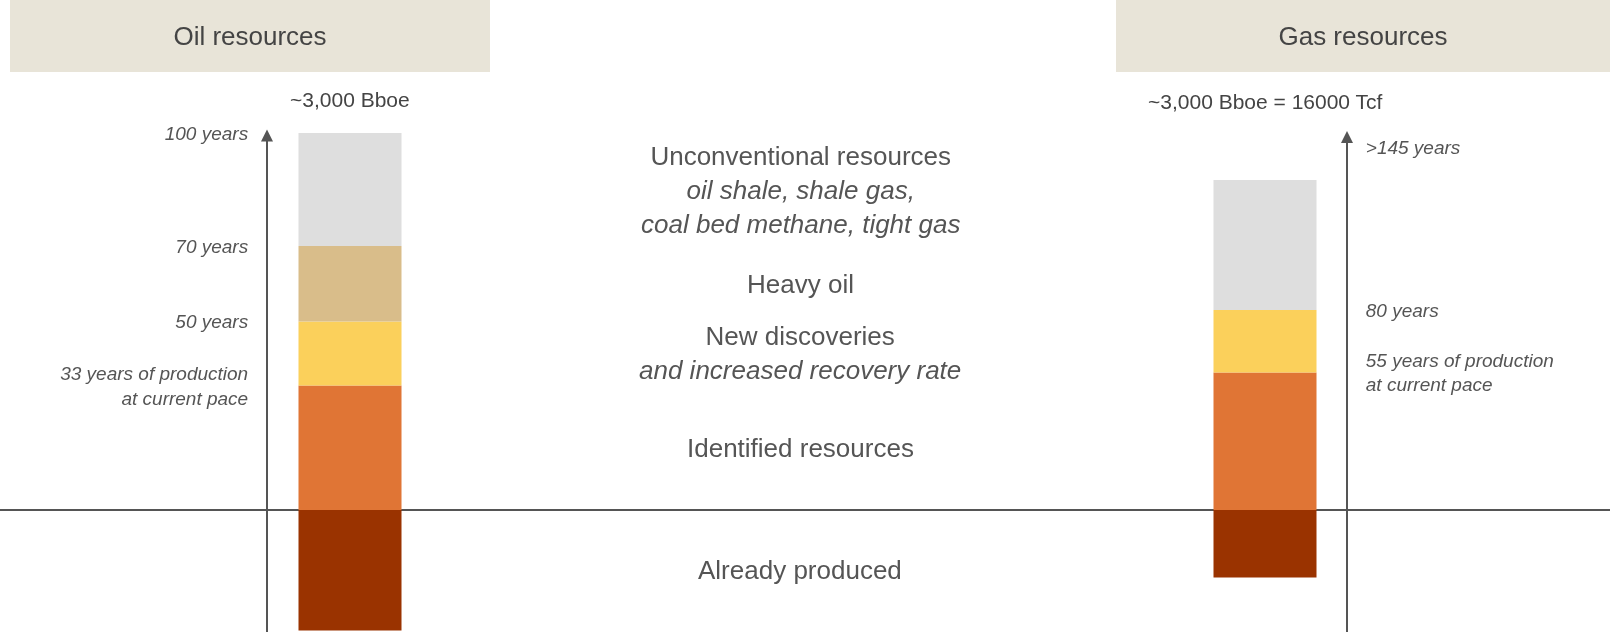 Image resolution: width=1610 pixels, height=634 pixels. I want to click on y-tick-label: 33 years of production at current pace, so click(154, 385).